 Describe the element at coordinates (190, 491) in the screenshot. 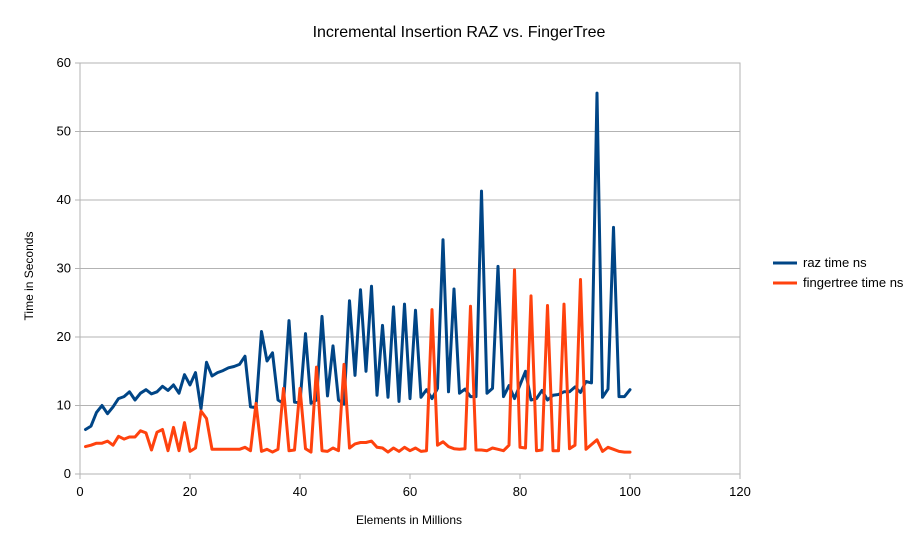

I see `x-tick-label: 20` at that location.